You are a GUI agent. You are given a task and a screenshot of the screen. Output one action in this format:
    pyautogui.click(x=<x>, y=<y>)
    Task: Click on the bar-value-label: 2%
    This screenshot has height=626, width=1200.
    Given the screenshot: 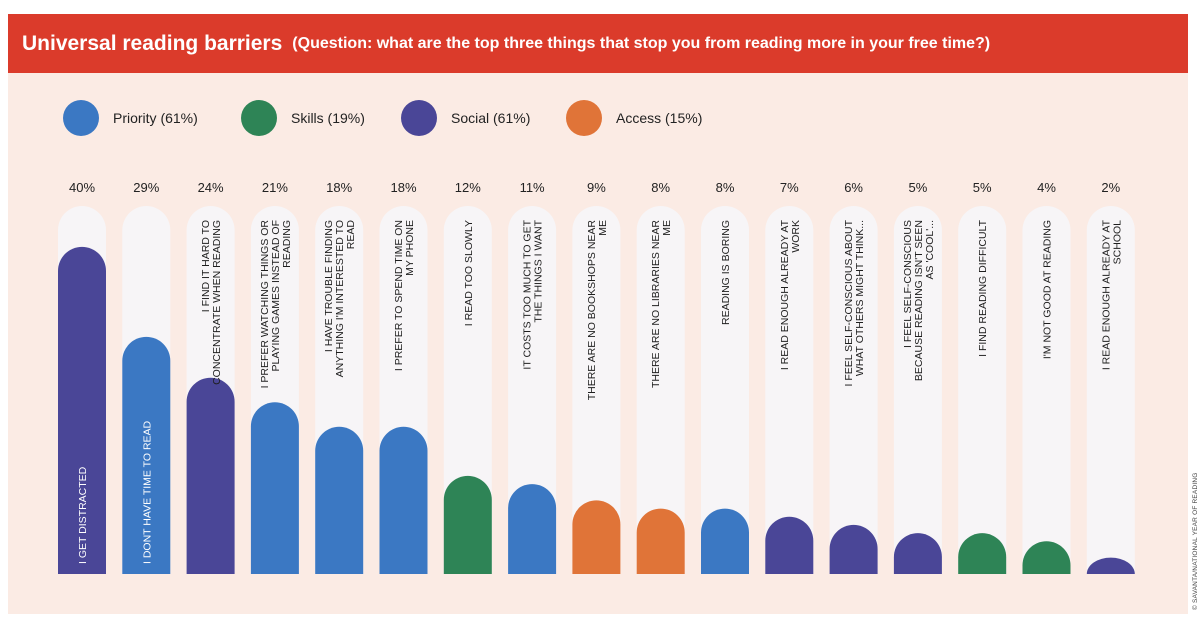 What is the action you would take?
    pyautogui.click(x=1110, y=187)
    